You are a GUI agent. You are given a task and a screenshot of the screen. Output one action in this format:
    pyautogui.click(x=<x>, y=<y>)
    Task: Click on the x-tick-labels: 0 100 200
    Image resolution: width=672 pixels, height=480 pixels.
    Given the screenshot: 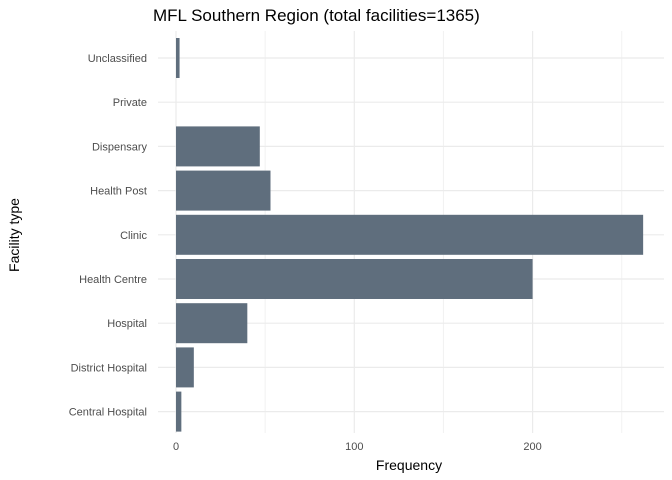 What is the action you would take?
    pyautogui.click(x=357, y=447)
    